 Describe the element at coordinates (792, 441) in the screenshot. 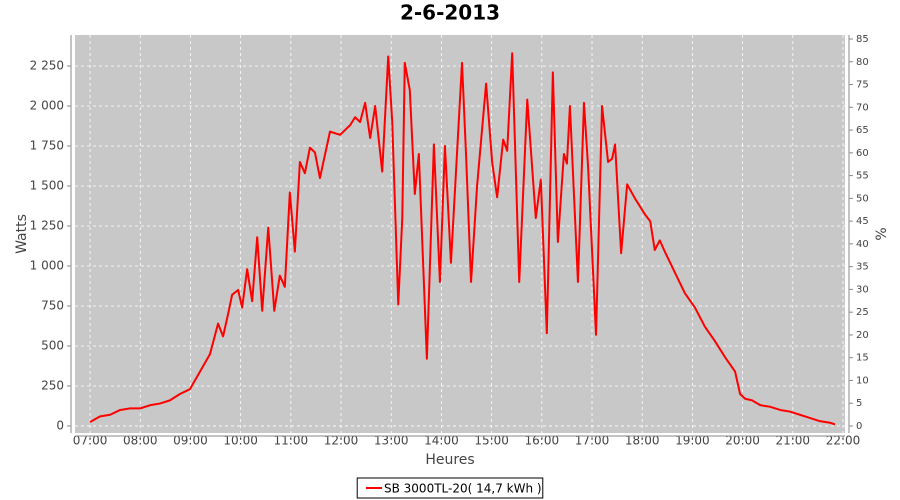

I see `x-tick-label: 21:00` at that location.